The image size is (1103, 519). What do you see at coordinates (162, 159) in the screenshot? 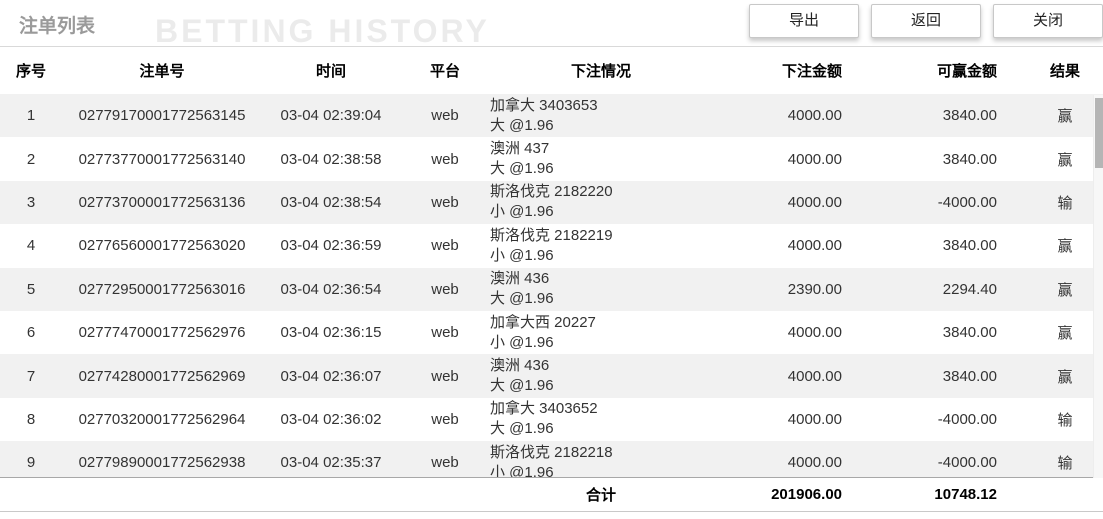
I see `cell-bet-id: 02773770001772563140` at bounding box center [162, 159].